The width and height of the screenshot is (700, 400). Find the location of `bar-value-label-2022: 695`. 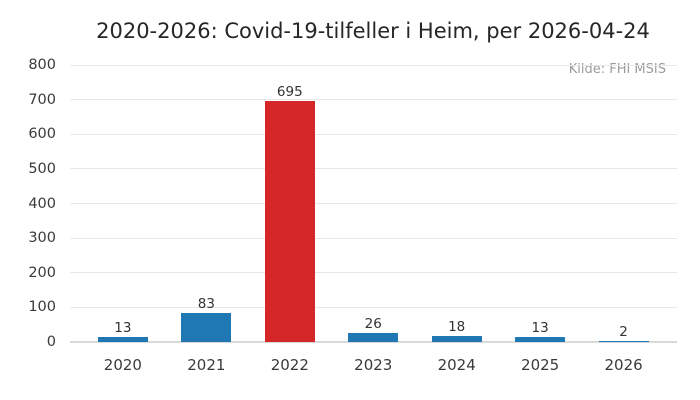

bar-value-label-2022: 695 is located at coordinates (289, 92).